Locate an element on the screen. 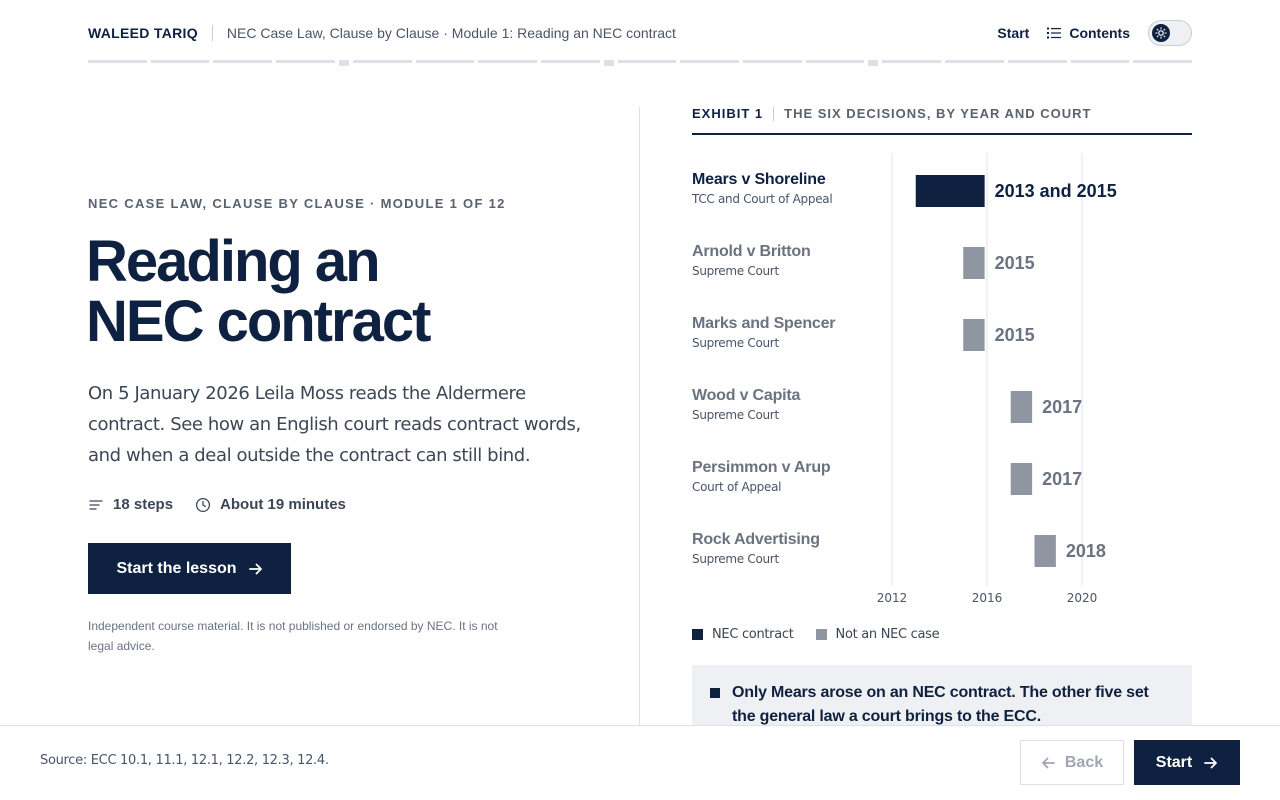 This screenshot has height=800, width=1280. case-name: Mears v Shoreline is located at coordinates (759, 179).